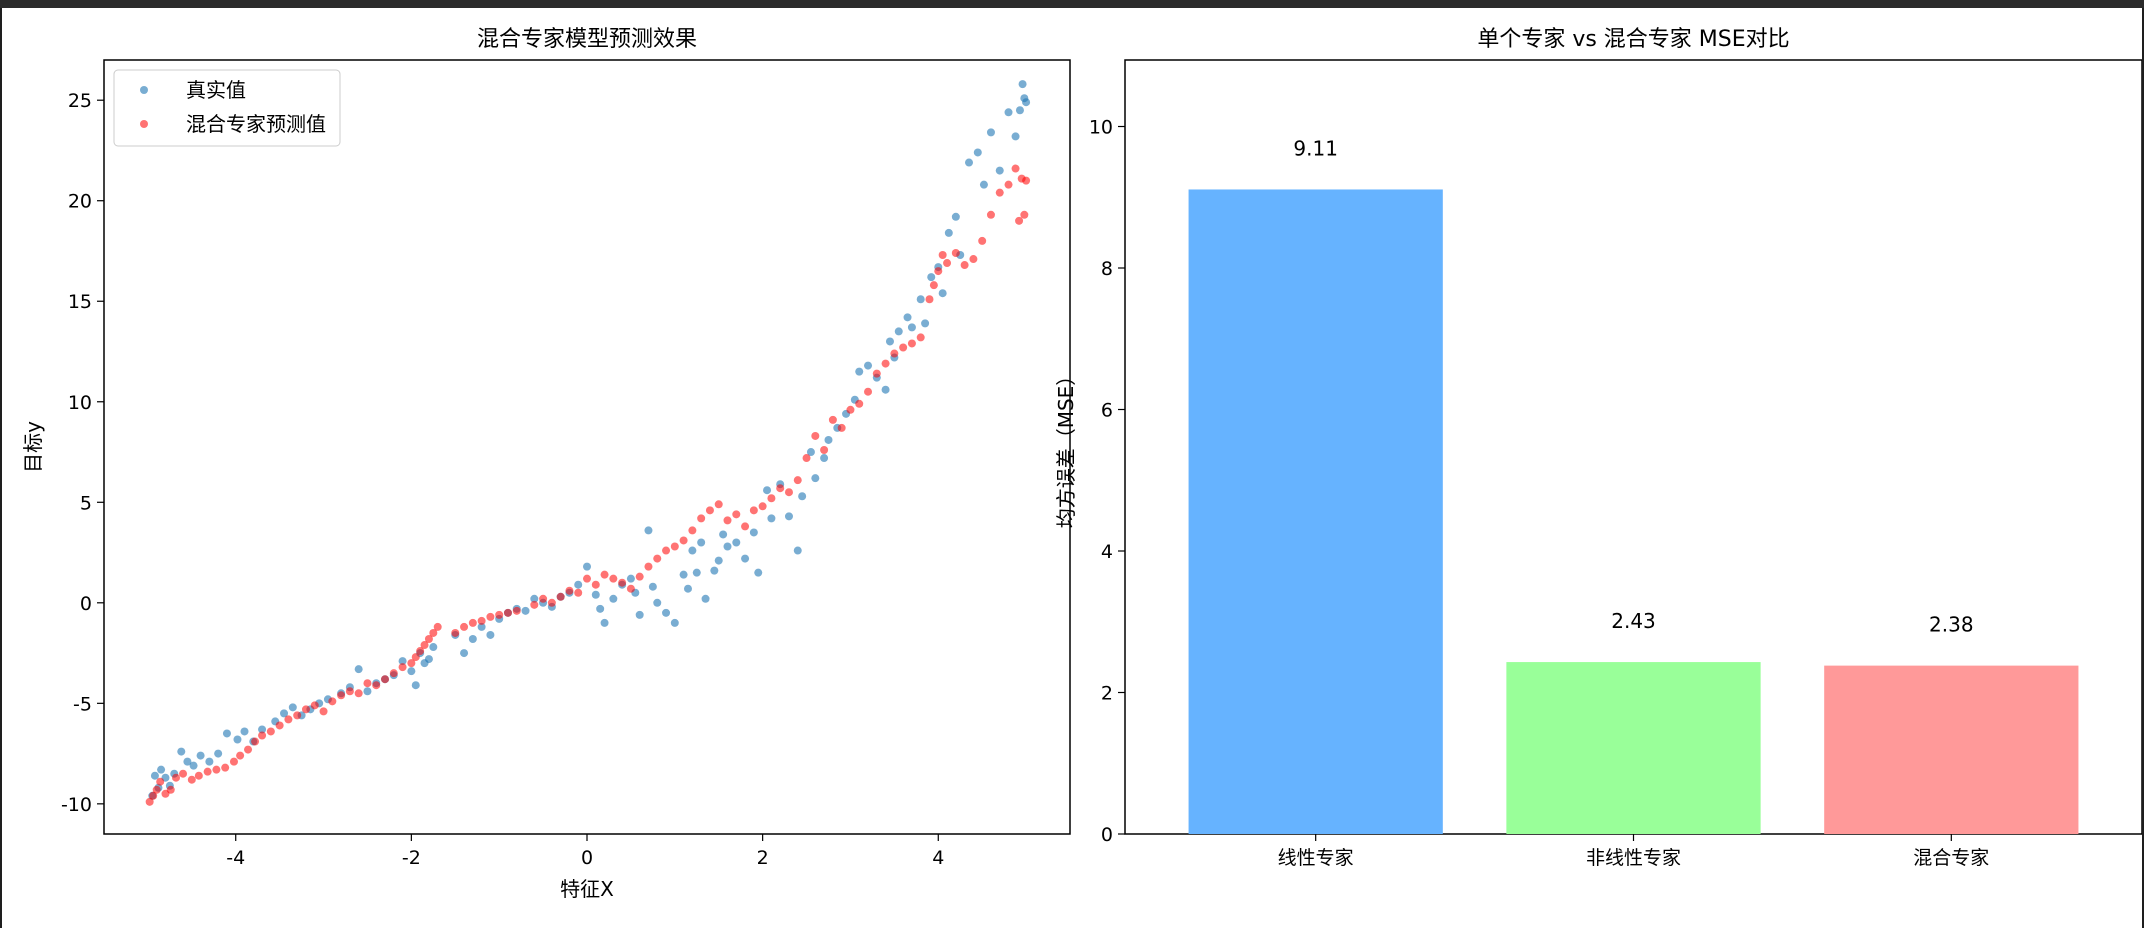 This screenshot has width=2144, height=928. Describe the element at coordinates (1107, 481) in the screenshot. I see `bar-y-axis: 0 2 4 6 8 10` at that location.